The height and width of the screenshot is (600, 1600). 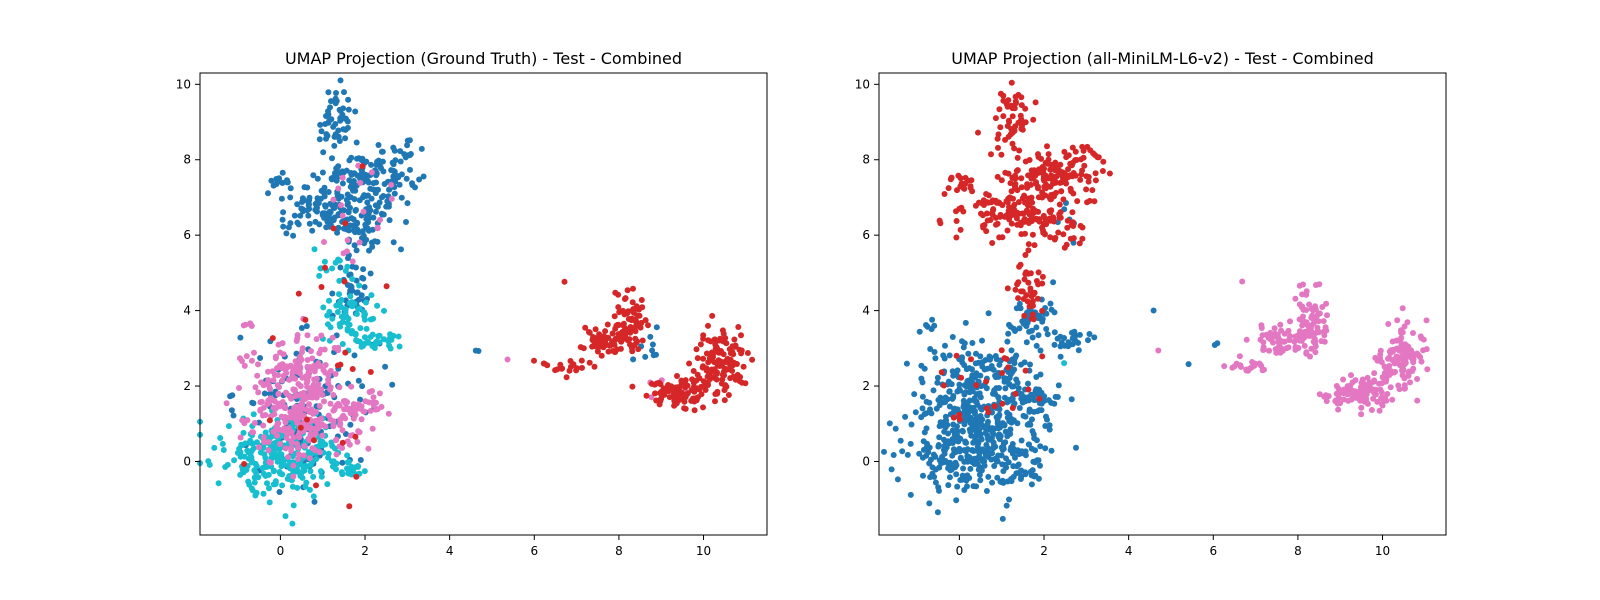 I want to click on y-axis-ticks: 0 2 4 6 8 10, so click(x=867, y=272).